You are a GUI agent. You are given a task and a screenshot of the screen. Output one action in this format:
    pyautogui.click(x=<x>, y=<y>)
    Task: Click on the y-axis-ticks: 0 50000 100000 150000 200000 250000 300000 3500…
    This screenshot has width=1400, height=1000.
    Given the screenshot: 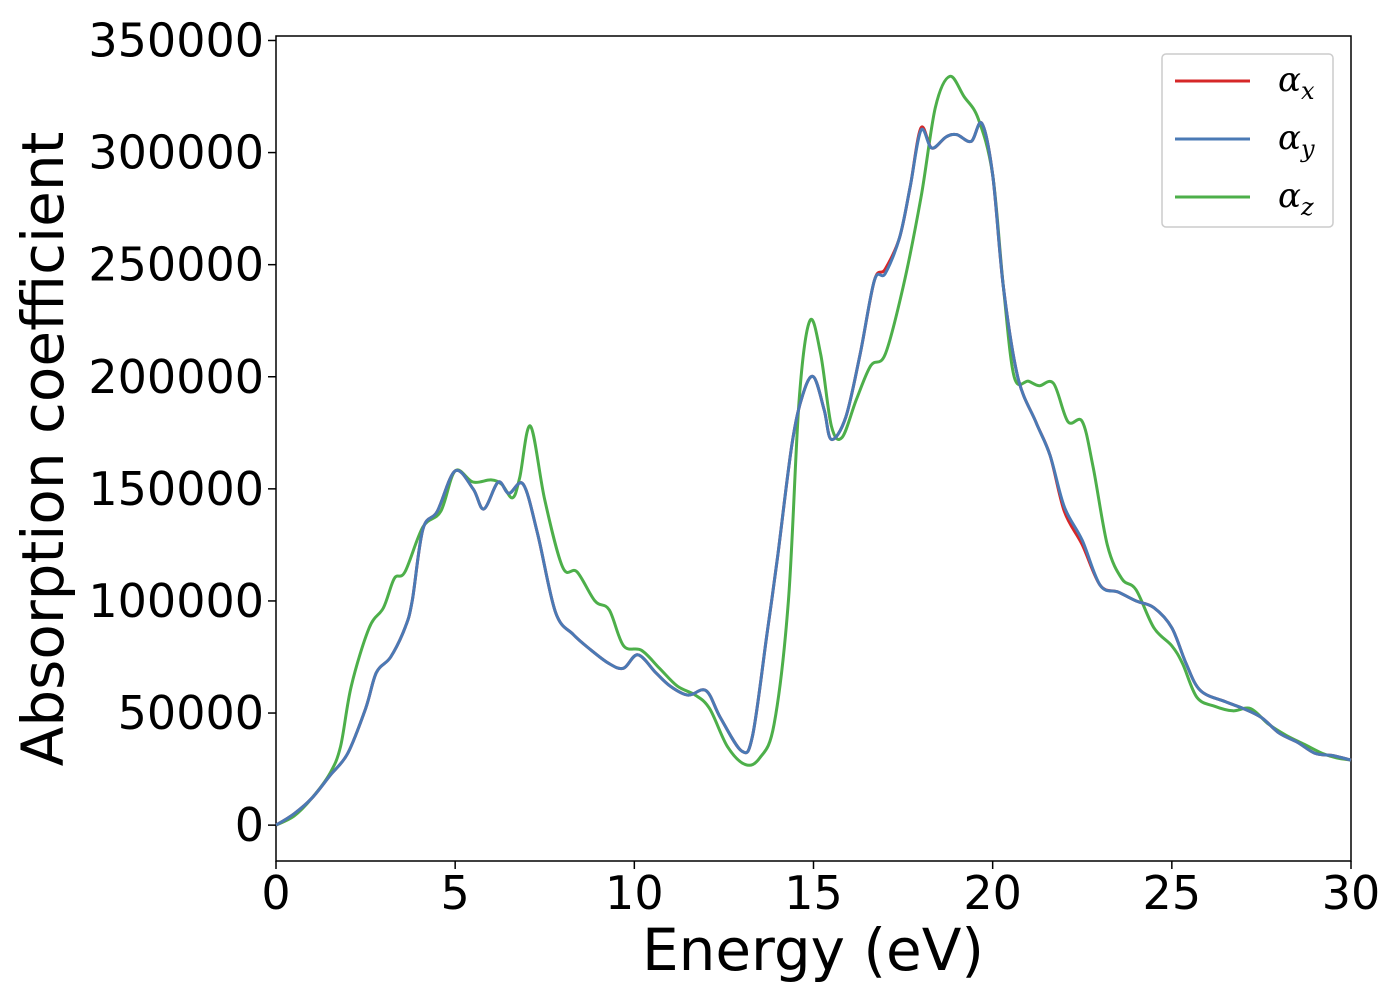 What is the action you would take?
    pyautogui.click(x=182, y=432)
    